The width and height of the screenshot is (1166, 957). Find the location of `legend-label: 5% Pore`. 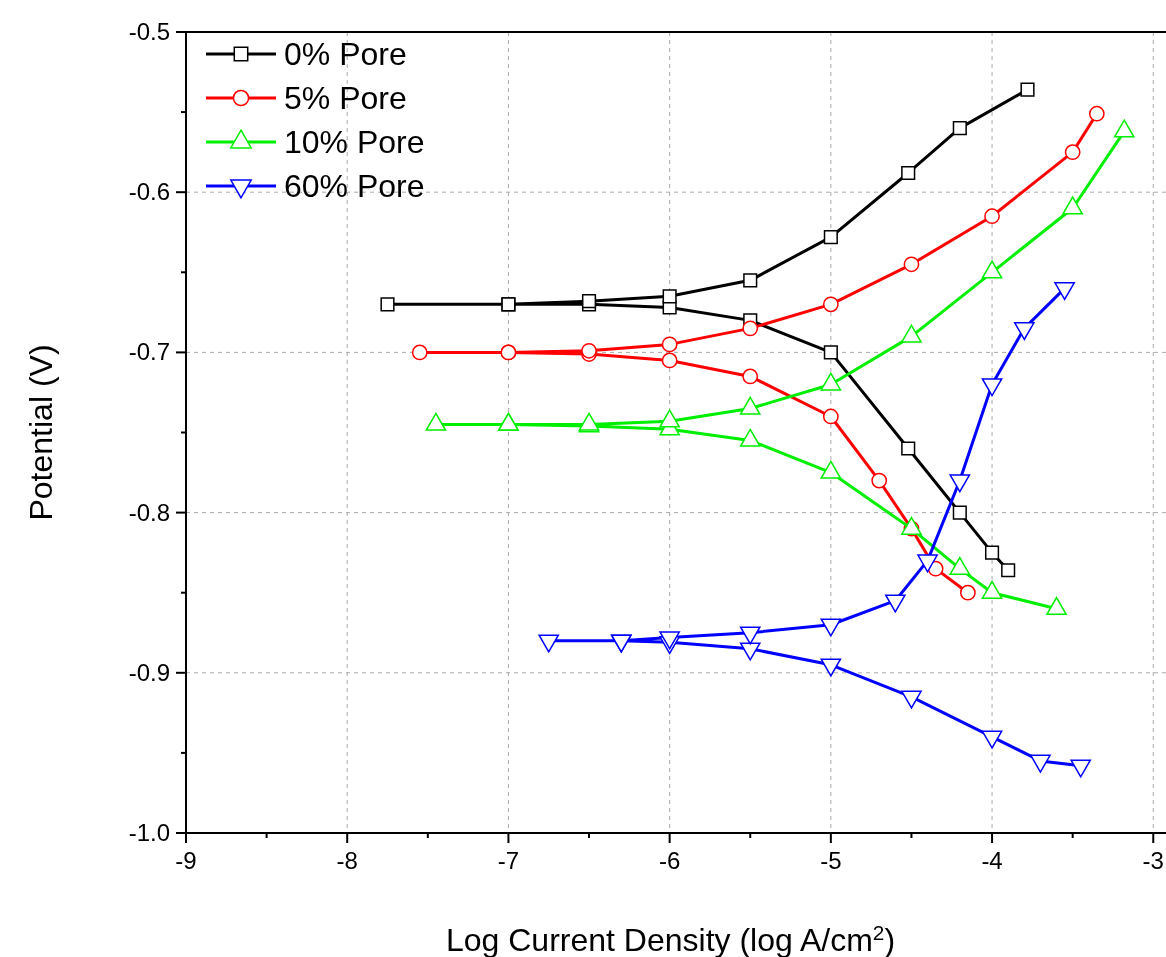

legend-label: 5% Pore is located at coordinates (345, 98).